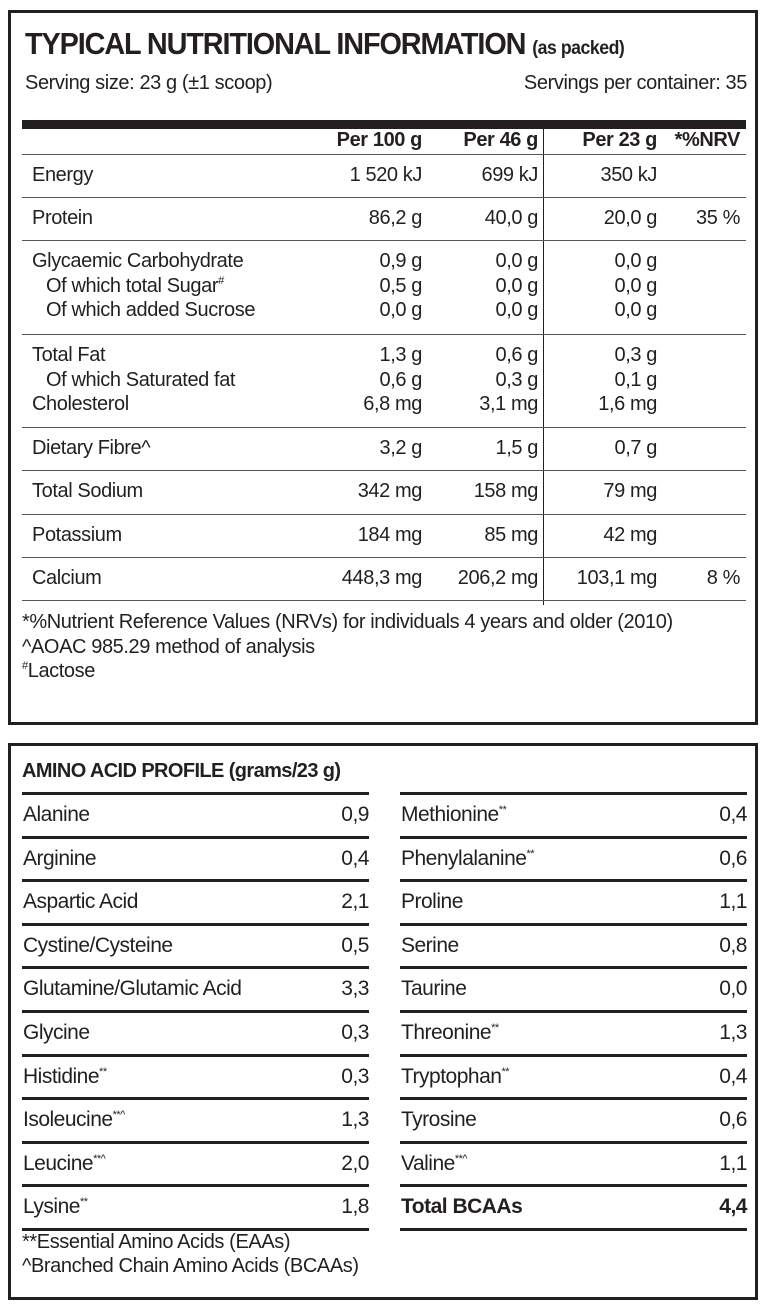 The width and height of the screenshot is (772, 1309). I want to click on amino-row: Threonine** 1,3, so click(573, 1031).